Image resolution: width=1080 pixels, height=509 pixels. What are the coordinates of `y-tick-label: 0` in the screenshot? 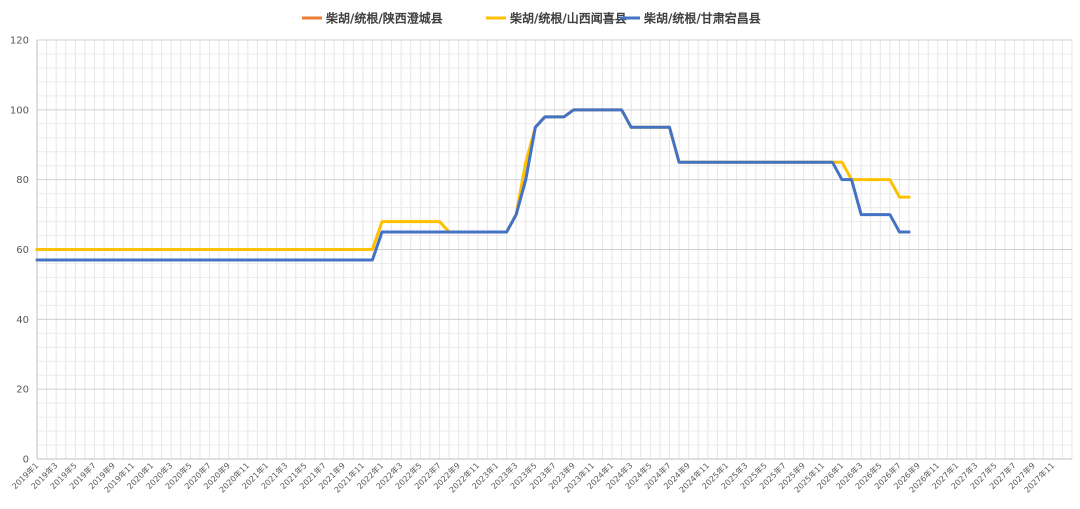 It's located at (26, 460).